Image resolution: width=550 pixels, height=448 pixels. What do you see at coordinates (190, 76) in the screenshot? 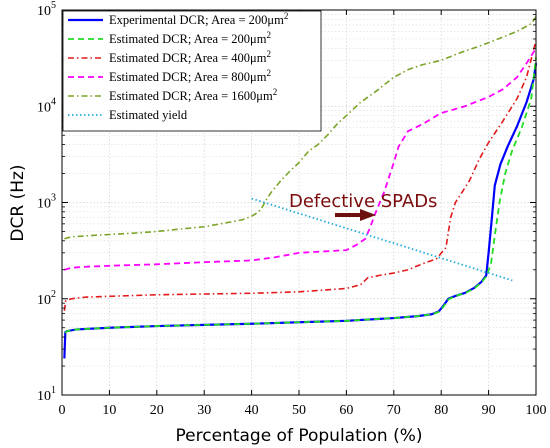
I see `legend-label-3: Estimated DCR; Area = 800μm2` at bounding box center [190, 76].